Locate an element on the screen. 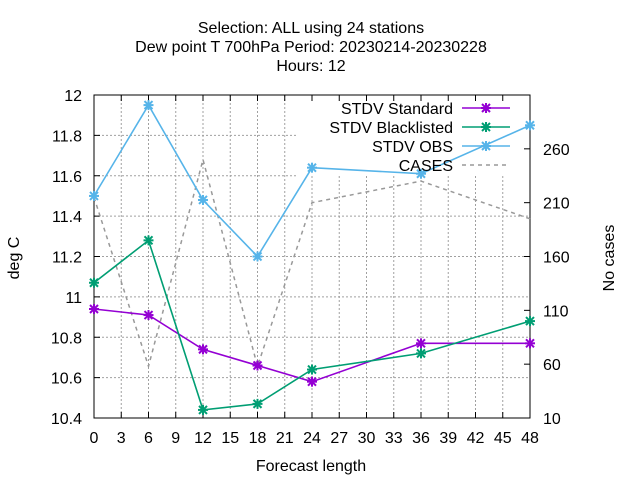  x-tick-label: 39 is located at coordinates (448, 438).